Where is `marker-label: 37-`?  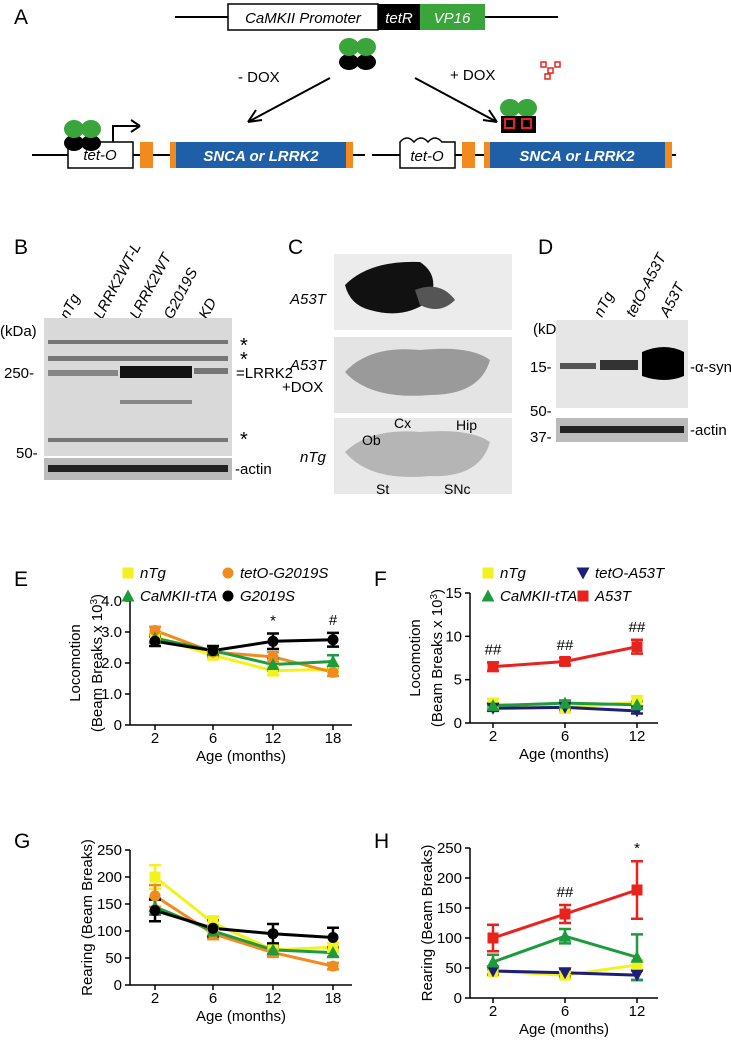 marker-label: 37- is located at coordinates (541, 437).